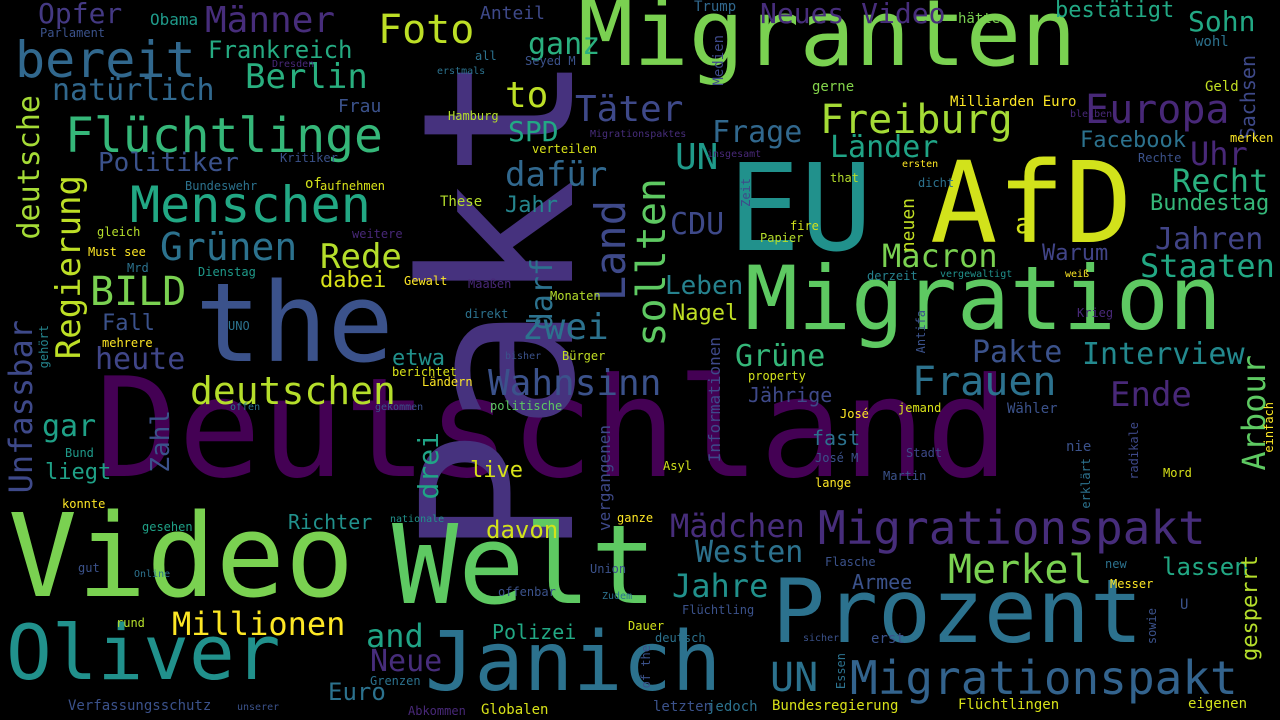 This screenshot has width=1280, height=720. Describe the element at coordinates (638, 134) in the screenshot. I see `word-migrationspaktes: Migrationspaktes` at that location.